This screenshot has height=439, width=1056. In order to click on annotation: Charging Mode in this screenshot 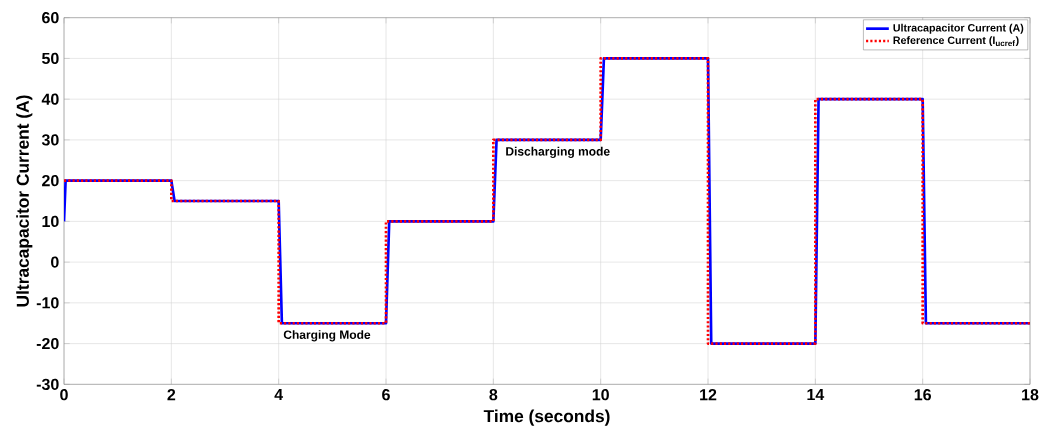, I will do `click(327, 336)`.